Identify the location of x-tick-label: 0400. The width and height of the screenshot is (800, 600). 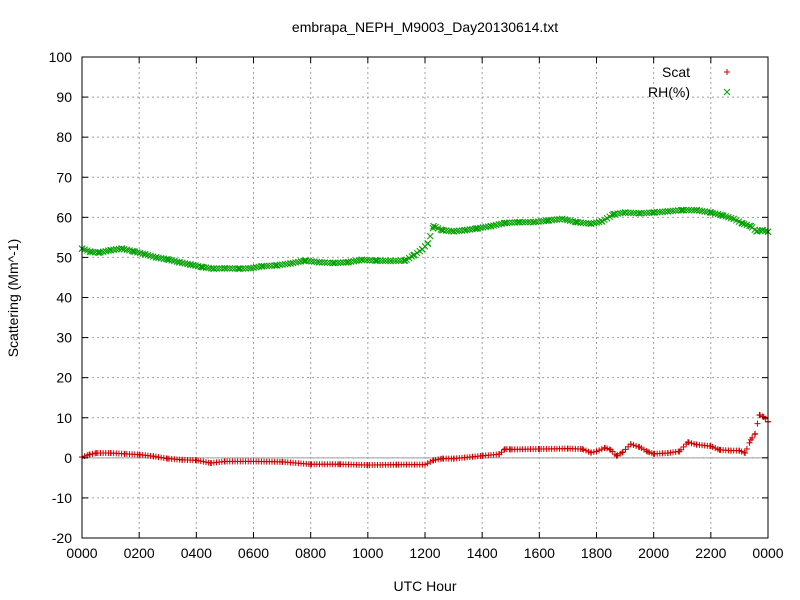
(196, 553).